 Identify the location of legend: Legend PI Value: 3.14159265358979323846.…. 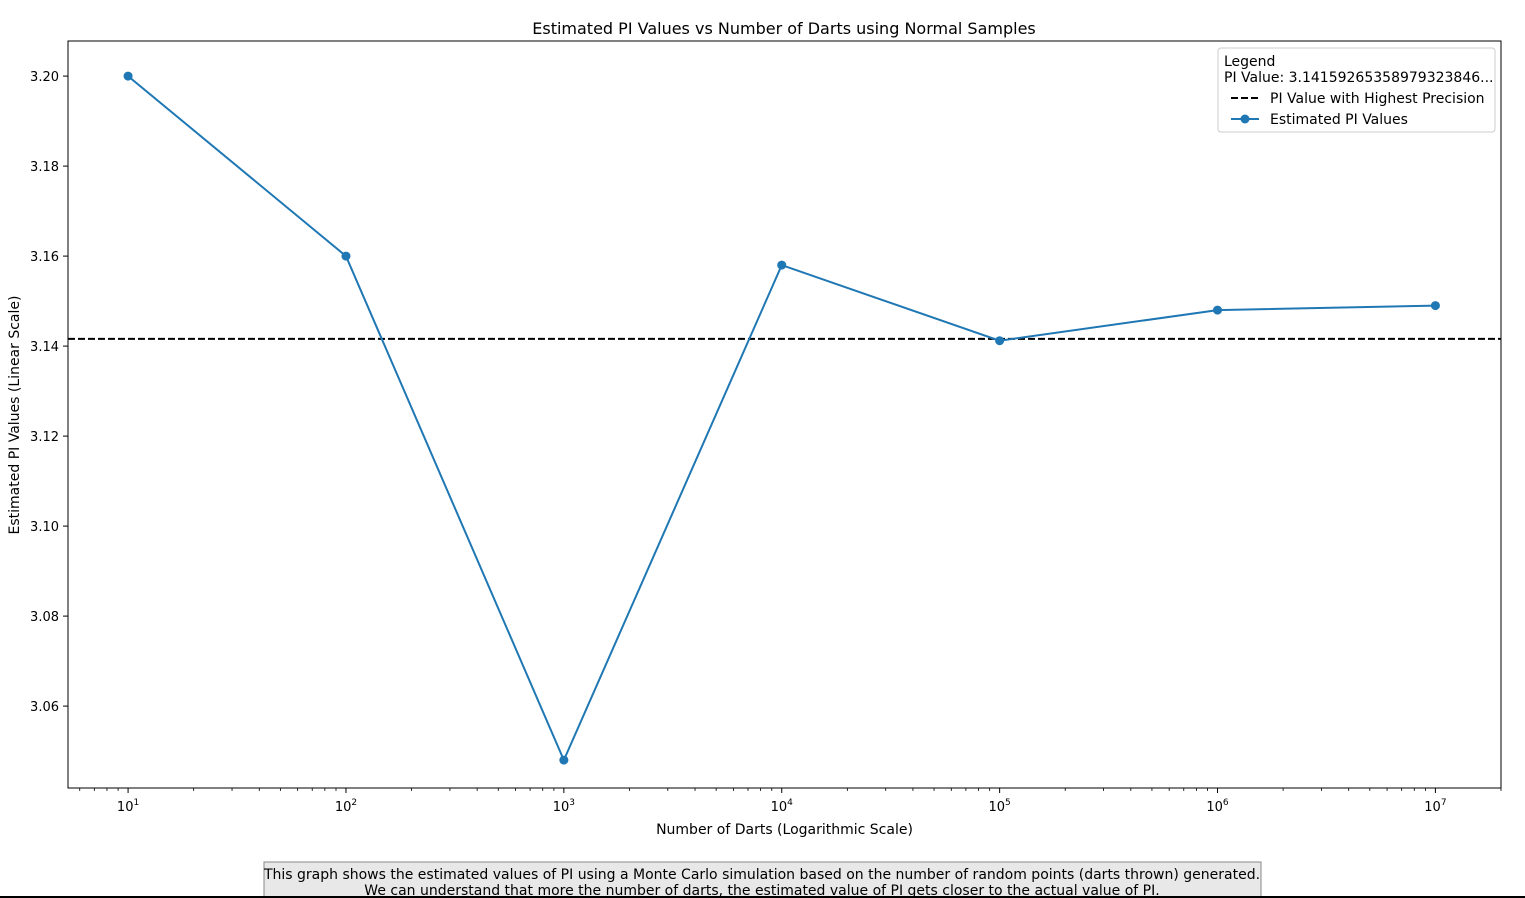
(1356, 90).